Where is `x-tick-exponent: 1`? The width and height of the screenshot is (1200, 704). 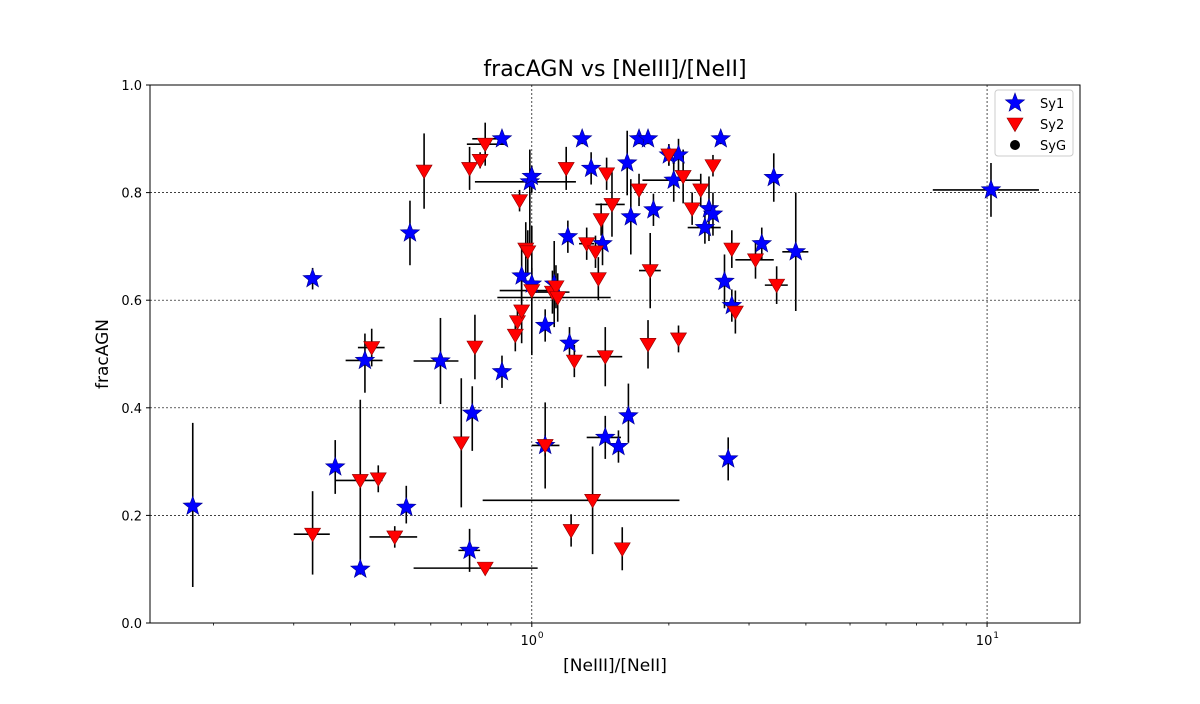 x-tick-exponent: 1 is located at coordinates (996, 636).